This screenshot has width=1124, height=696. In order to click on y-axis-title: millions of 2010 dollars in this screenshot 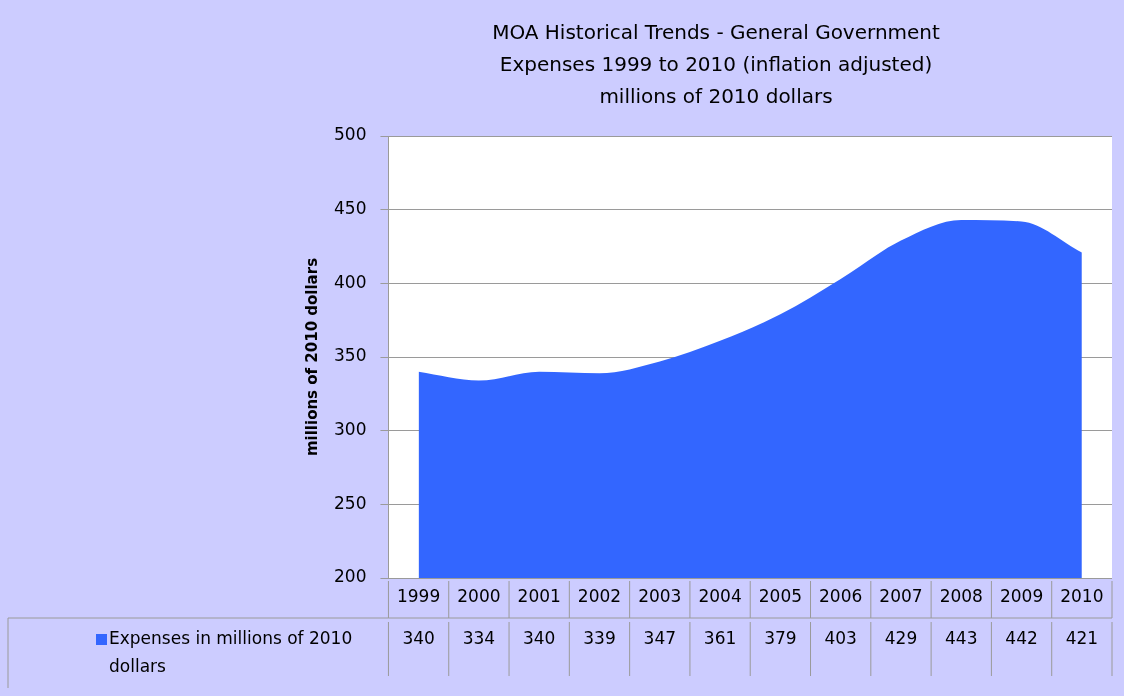, I will do `click(312, 357)`.